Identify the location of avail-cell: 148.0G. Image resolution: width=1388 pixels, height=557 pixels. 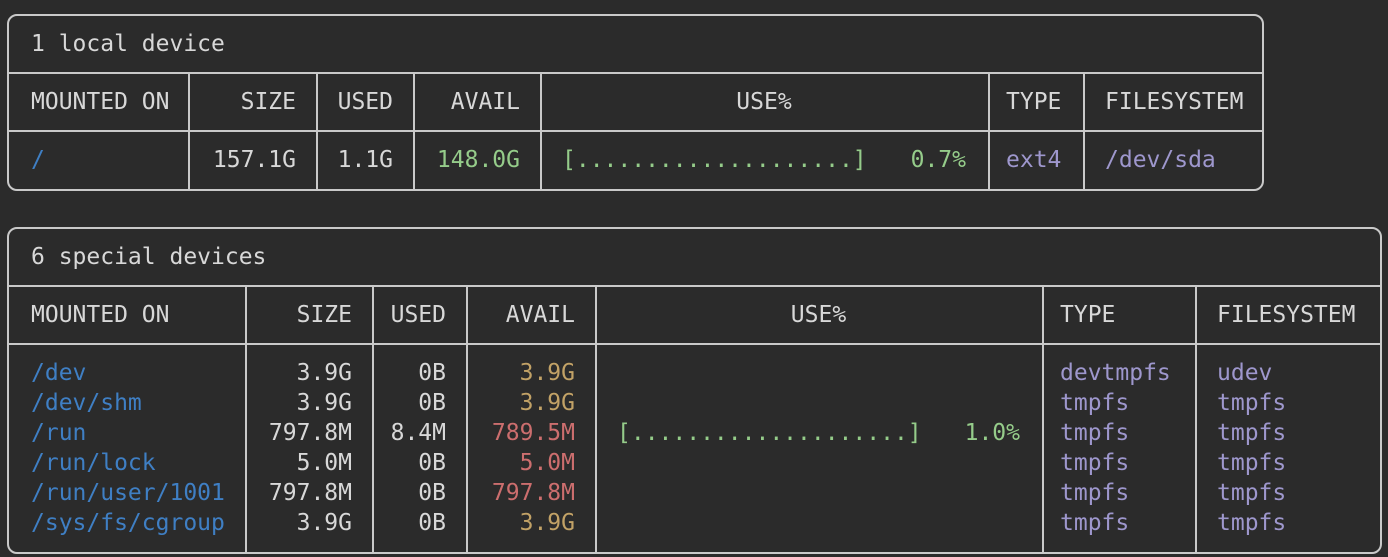
(478, 160).